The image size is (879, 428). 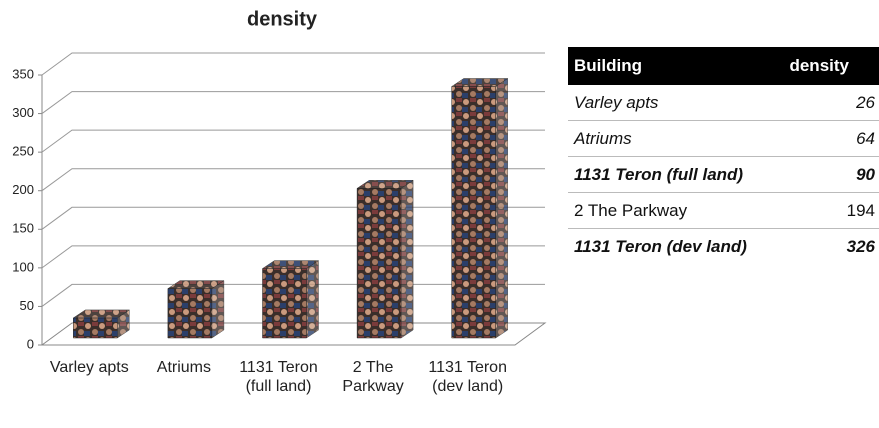 I want to click on y-tick-label: 350, so click(x=23, y=73).